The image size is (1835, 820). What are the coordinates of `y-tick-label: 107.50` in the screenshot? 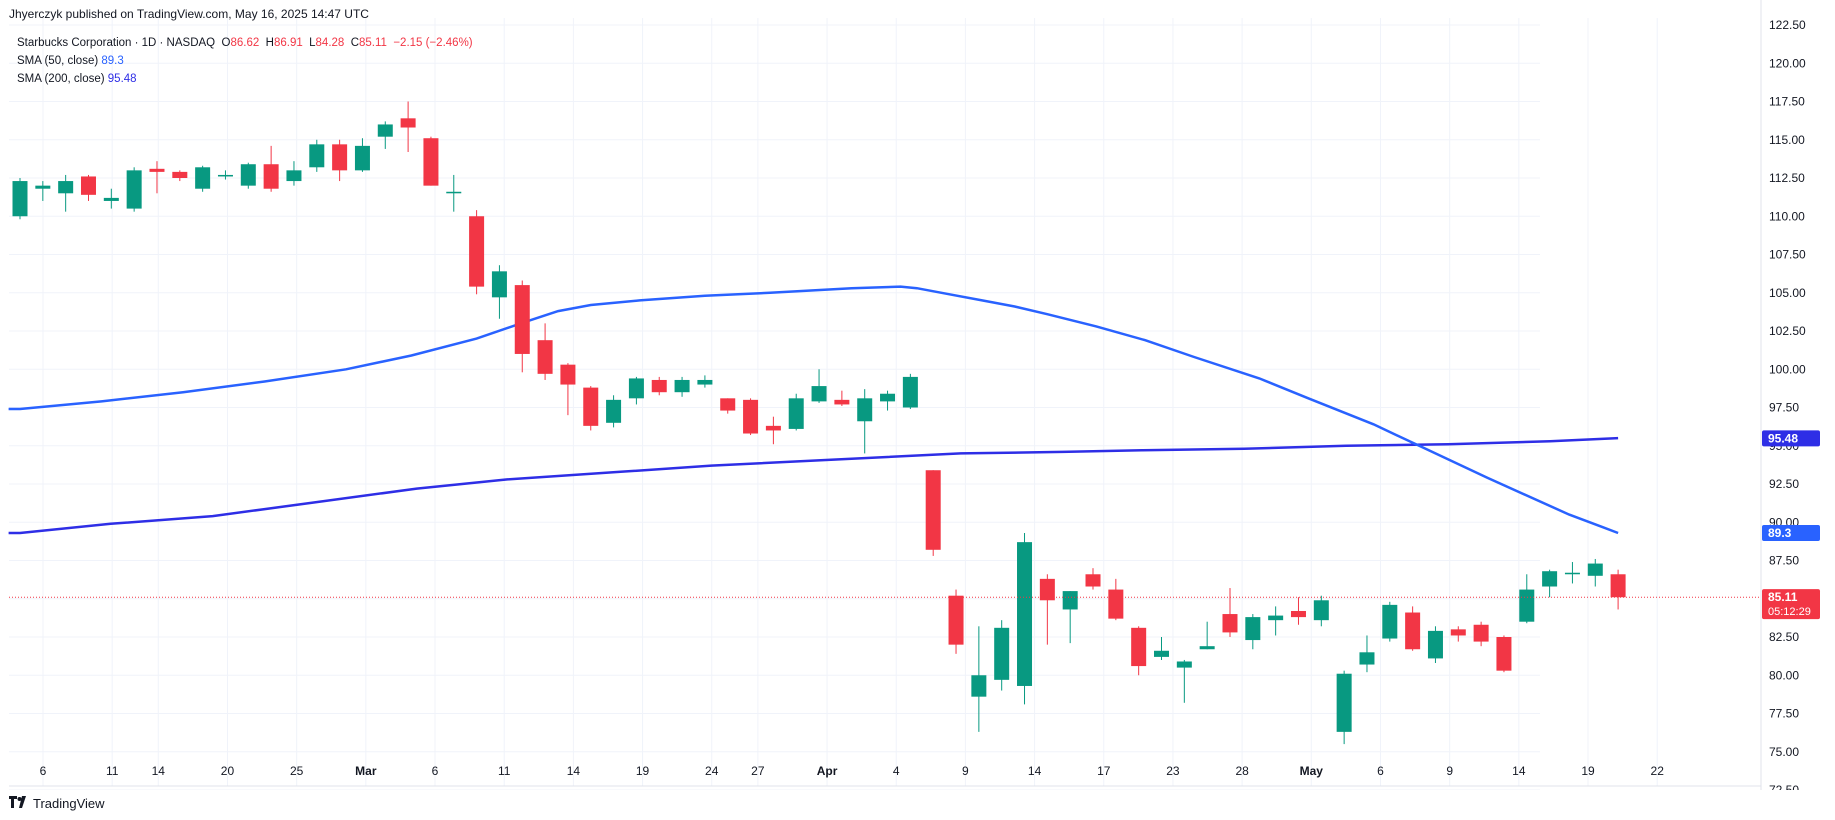 It's located at (1787, 255).